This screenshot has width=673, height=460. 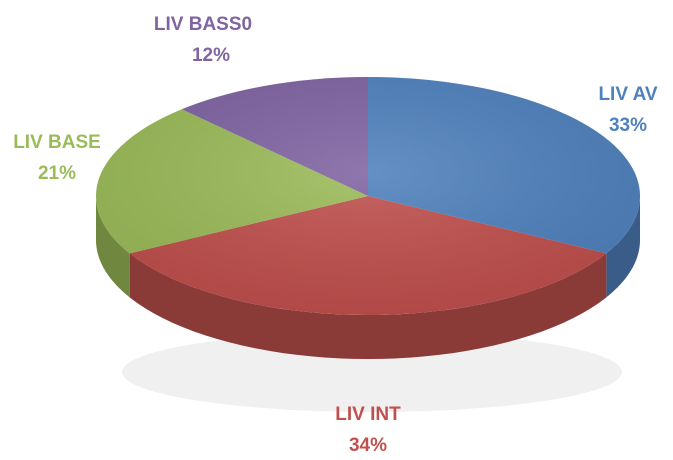 I want to click on category-label: LIV BASS0, so click(x=203, y=24).